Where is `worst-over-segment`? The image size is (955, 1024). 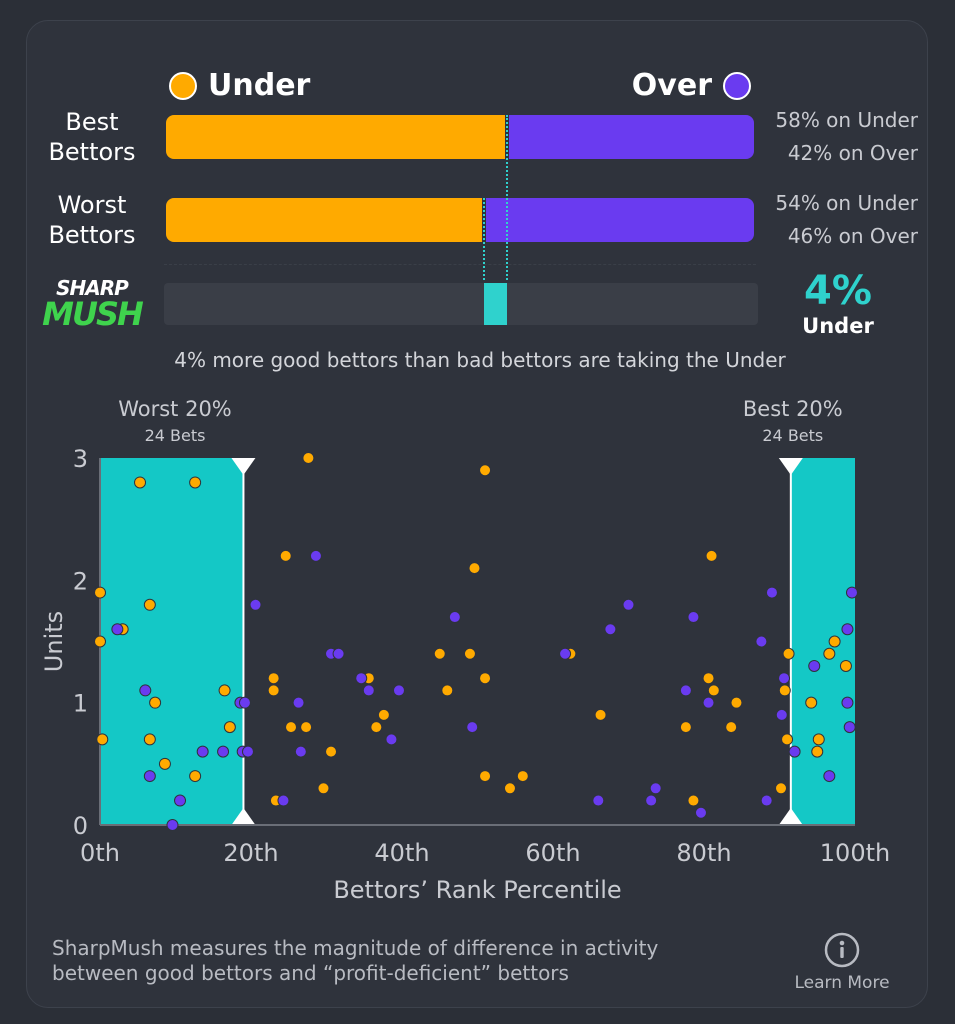 worst-over-segment is located at coordinates (619, 220).